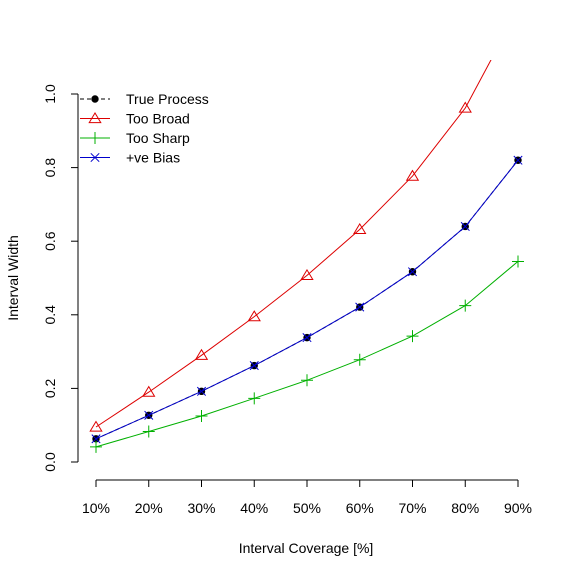 Image resolution: width=576 pixels, height=576 pixels. What do you see at coordinates (254, 508) in the screenshot?
I see `x-tick-label: 40%` at bounding box center [254, 508].